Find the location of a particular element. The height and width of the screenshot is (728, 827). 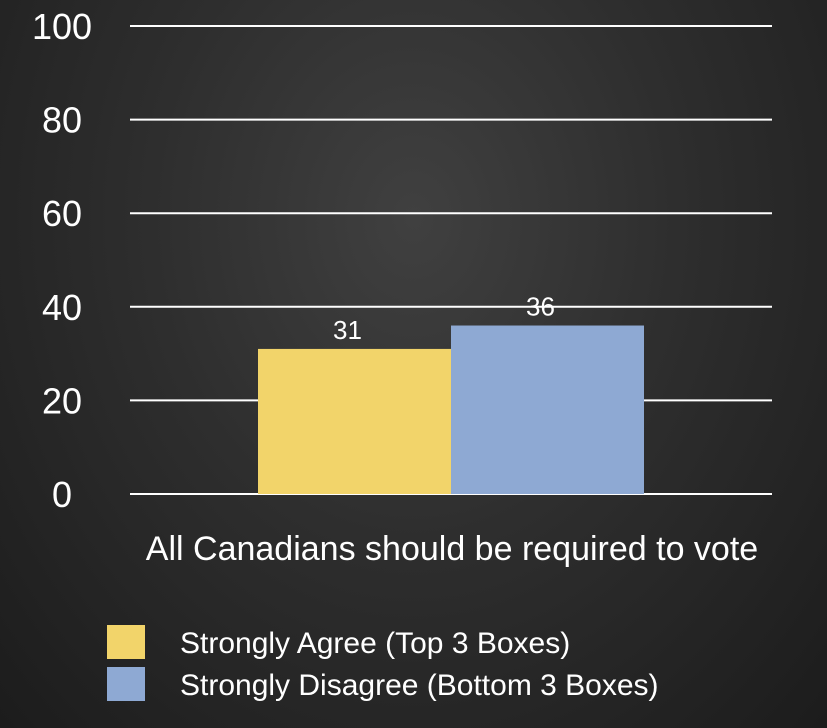

data-label-strongly-agree: 31 is located at coordinates (347, 330).